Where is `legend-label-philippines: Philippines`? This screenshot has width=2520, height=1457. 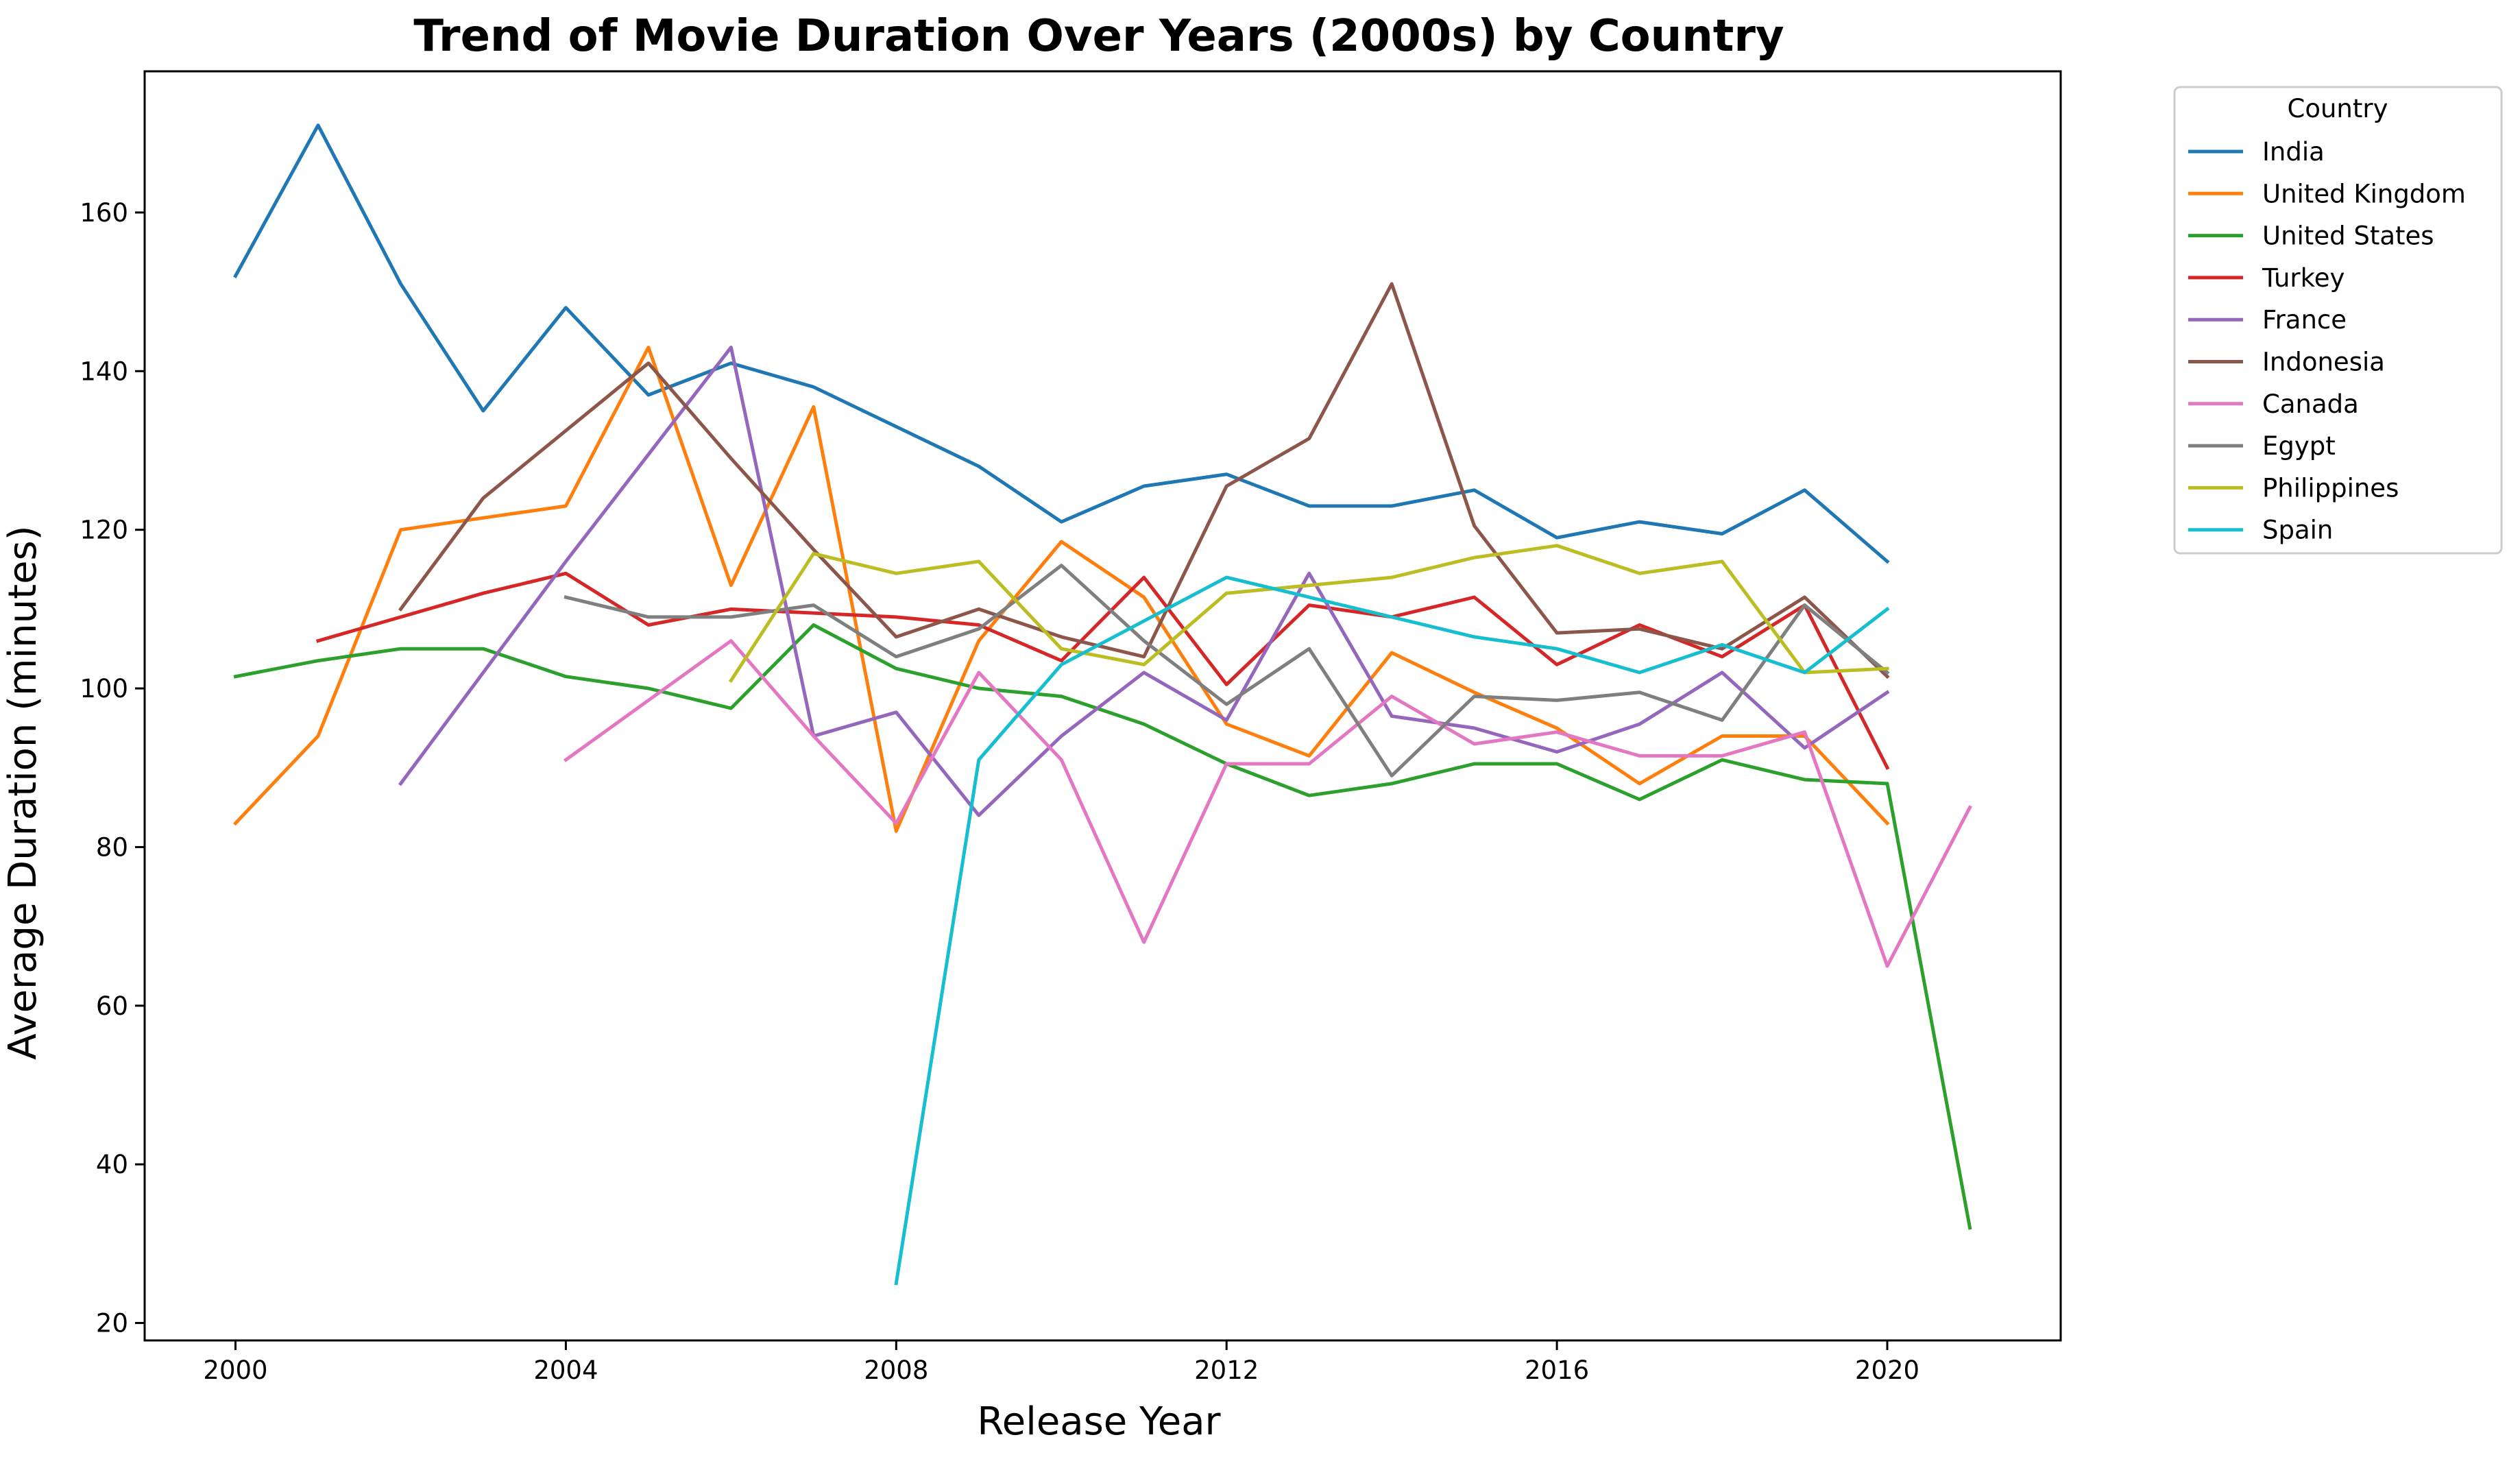 legend-label-philippines: Philippines is located at coordinates (2330, 488).